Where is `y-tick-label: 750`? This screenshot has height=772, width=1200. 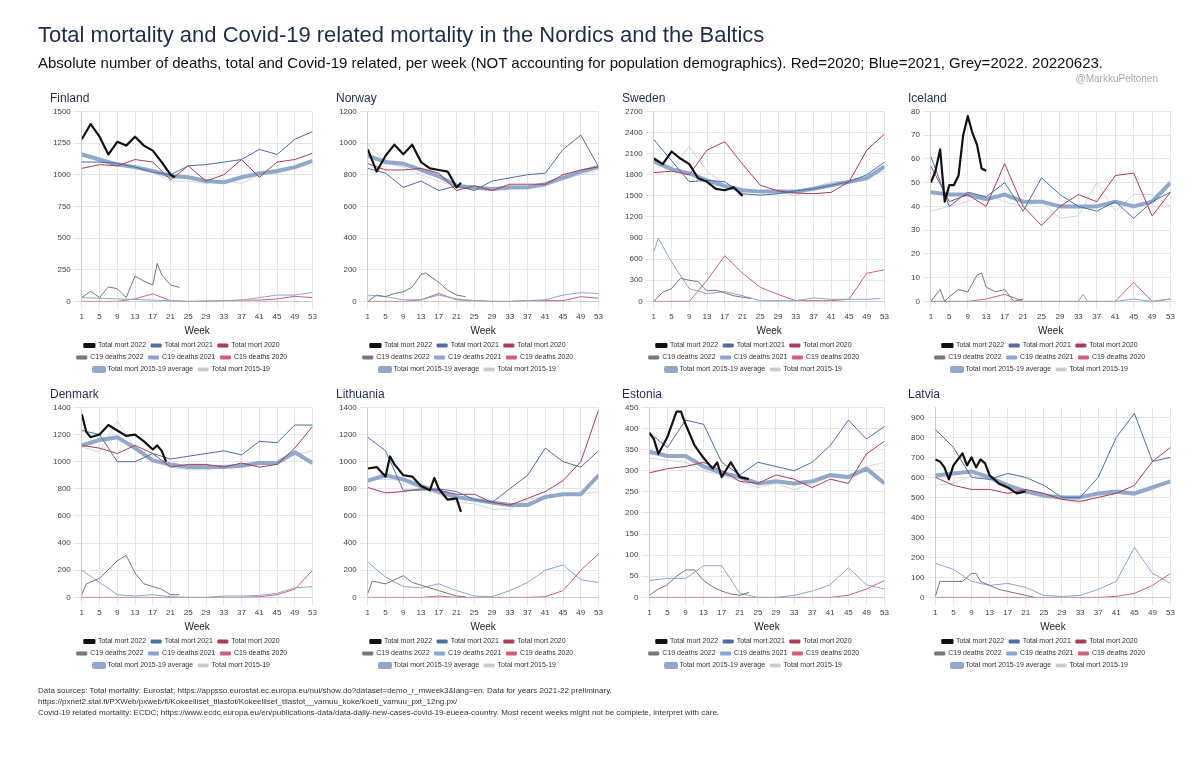 y-tick-label: 750 is located at coordinates (64, 206).